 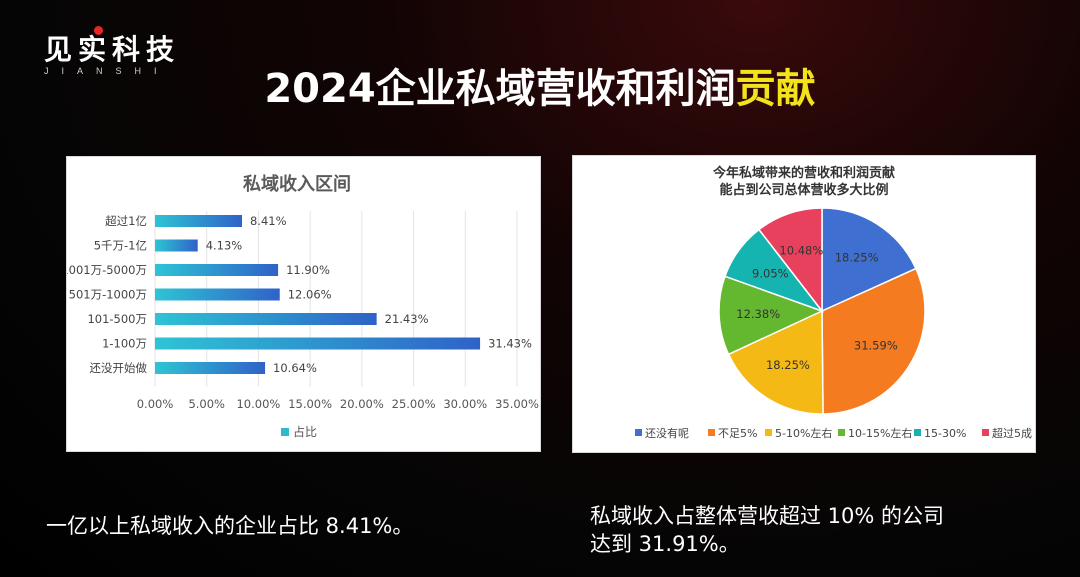 What do you see at coordinates (465, 404) in the screenshot?
I see `x-tick-label: 30.00%` at bounding box center [465, 404].